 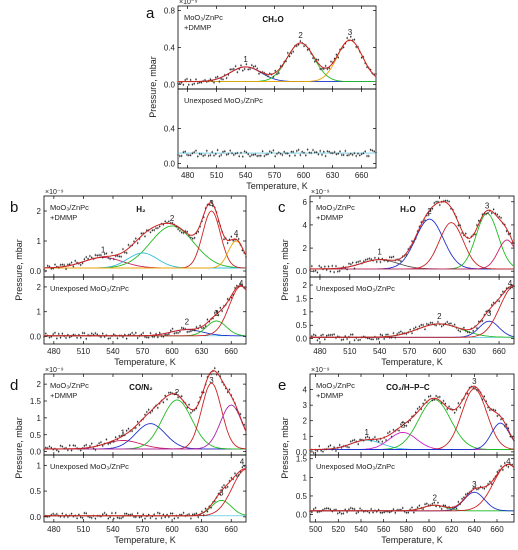 I want to click on x-tick-label: 540, so click(x=246, y=175).